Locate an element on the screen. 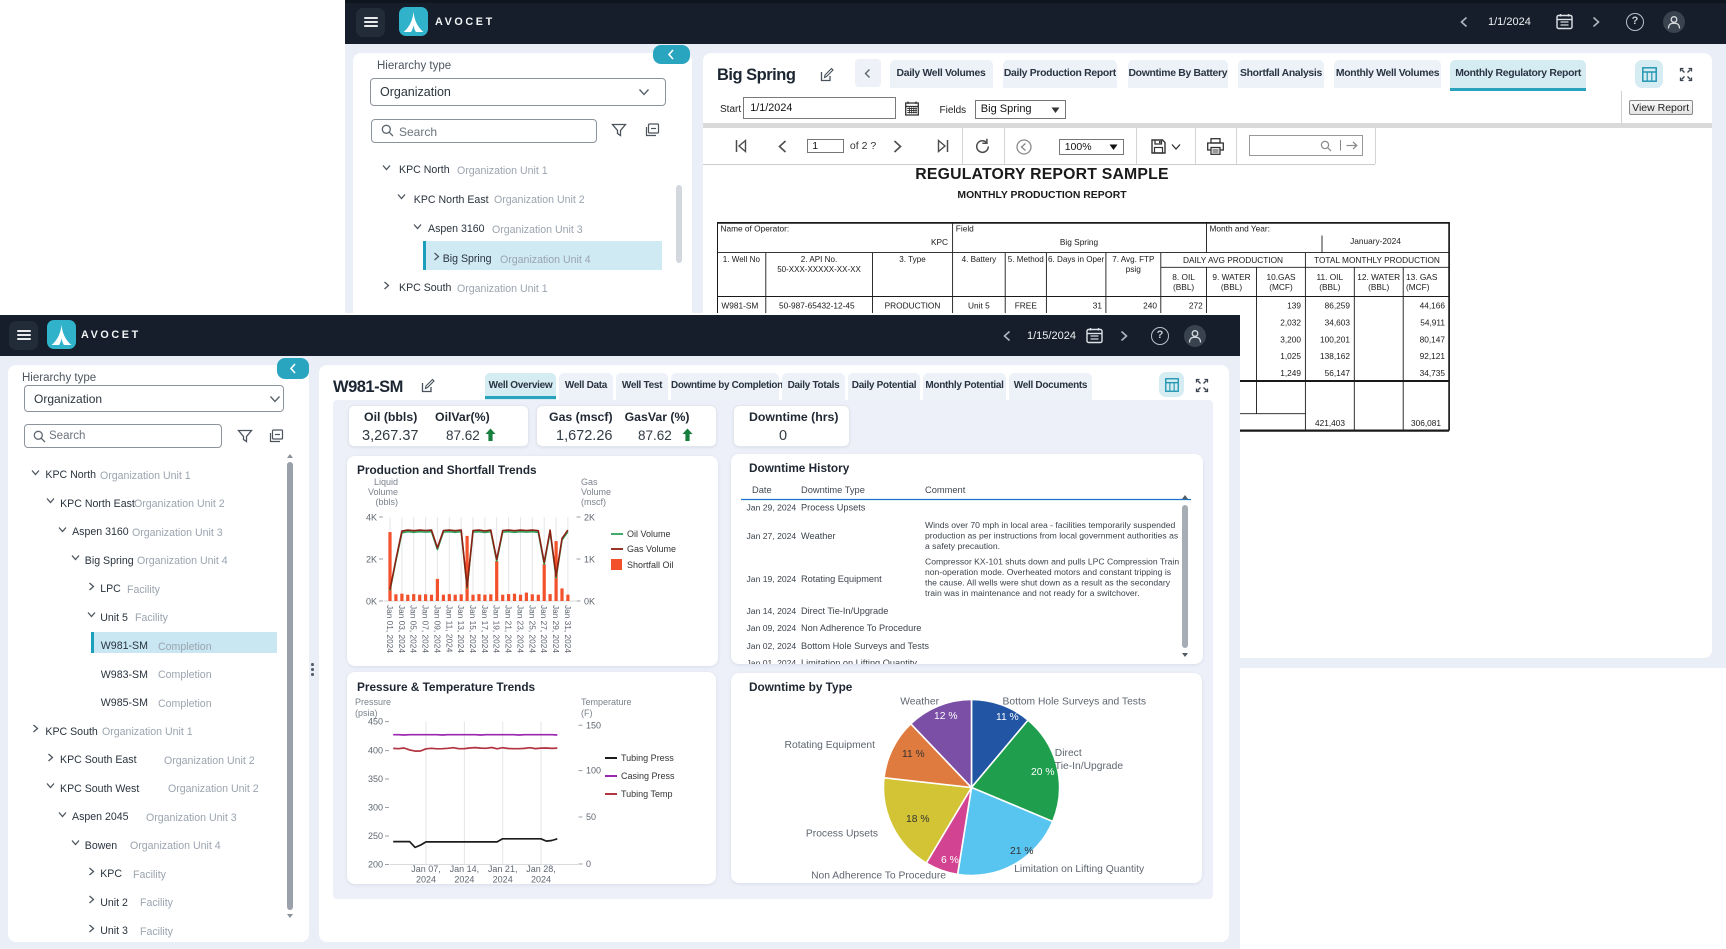 This screenshot has height=949, width=1726. svg-text: 400 is located at coordinates (375, 751).